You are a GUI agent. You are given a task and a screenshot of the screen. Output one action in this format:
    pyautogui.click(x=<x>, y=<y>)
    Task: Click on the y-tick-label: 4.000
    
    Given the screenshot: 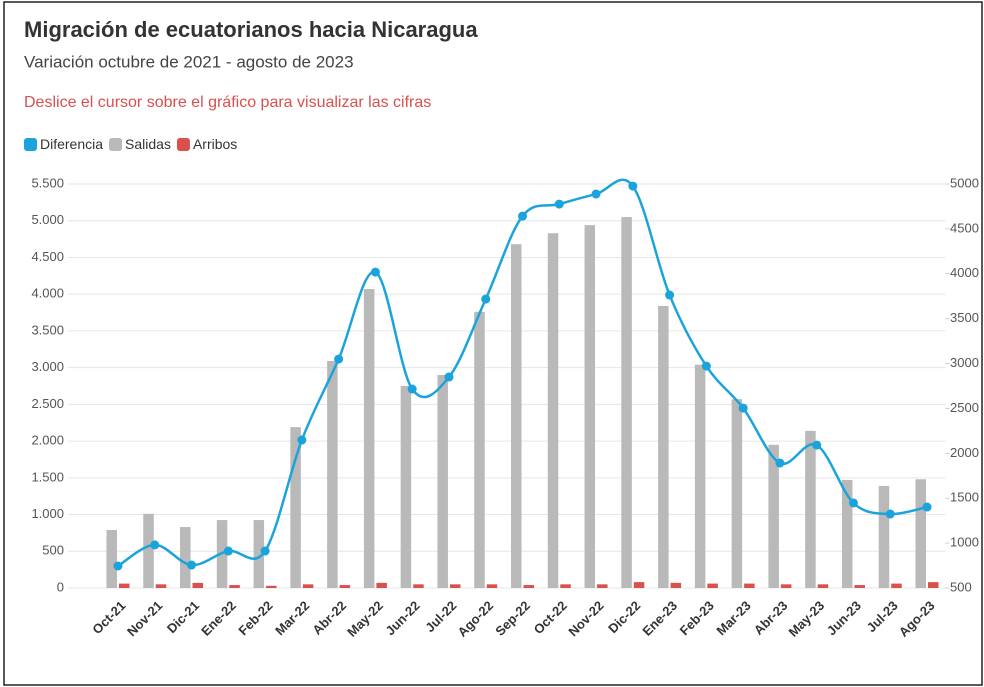 What is the action you would take?
    pyautogui.click(x=47, y=293)
    